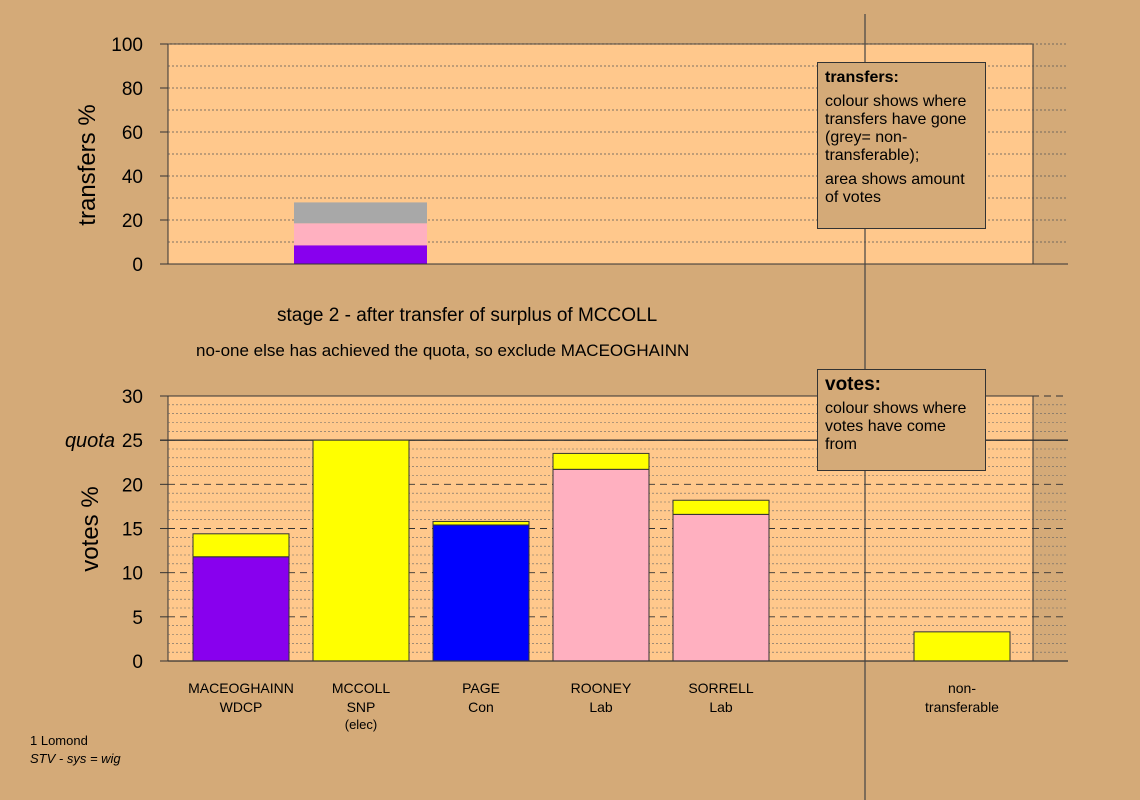 This screenshot has height=800, width=1140. I want to click on votes-tick-label: 0, so click(137, 662).